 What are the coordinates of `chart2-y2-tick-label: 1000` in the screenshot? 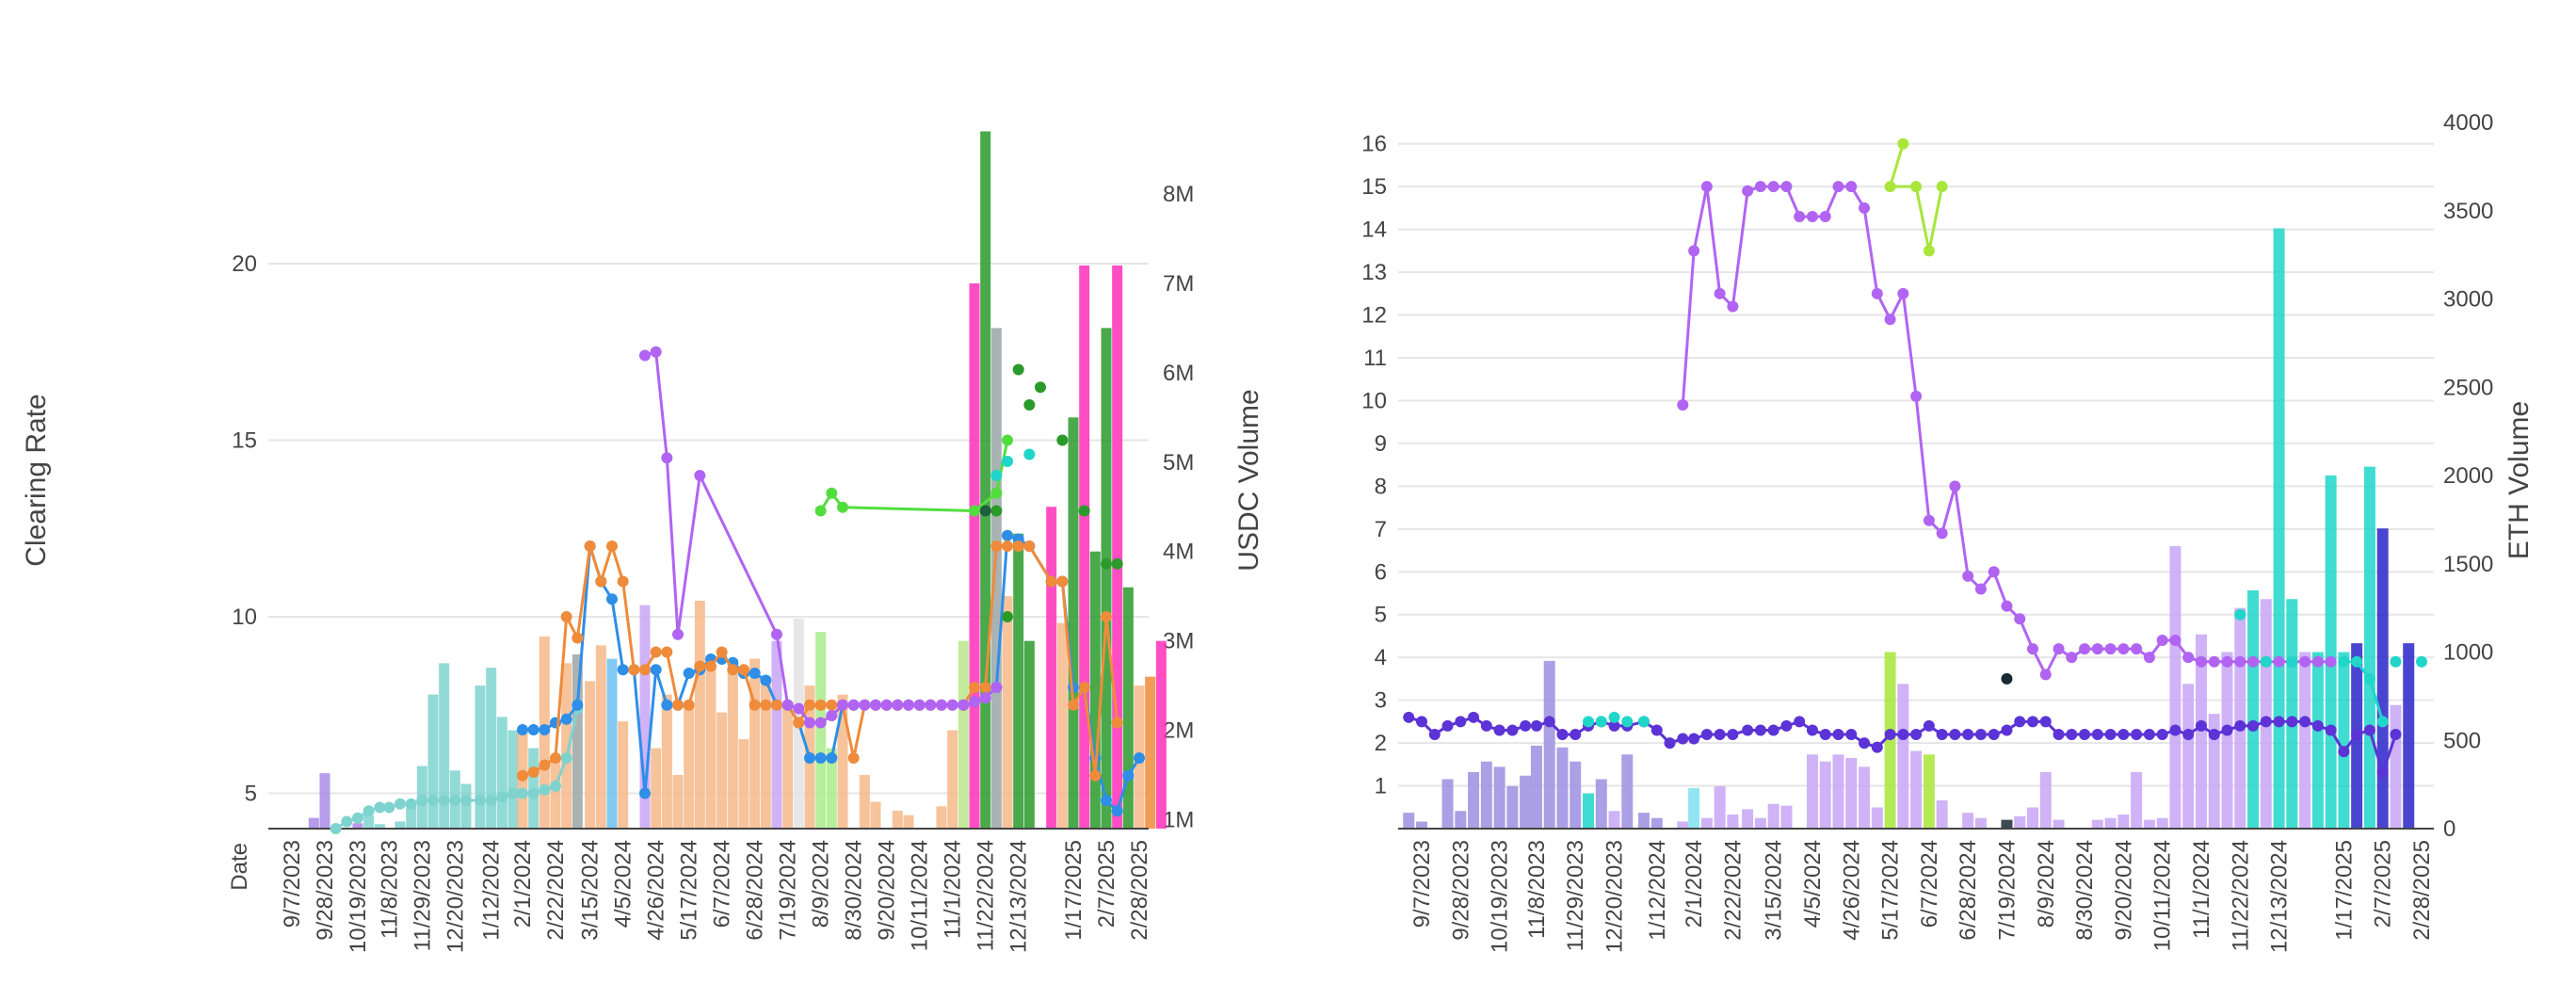 It's located at (2468, 653).